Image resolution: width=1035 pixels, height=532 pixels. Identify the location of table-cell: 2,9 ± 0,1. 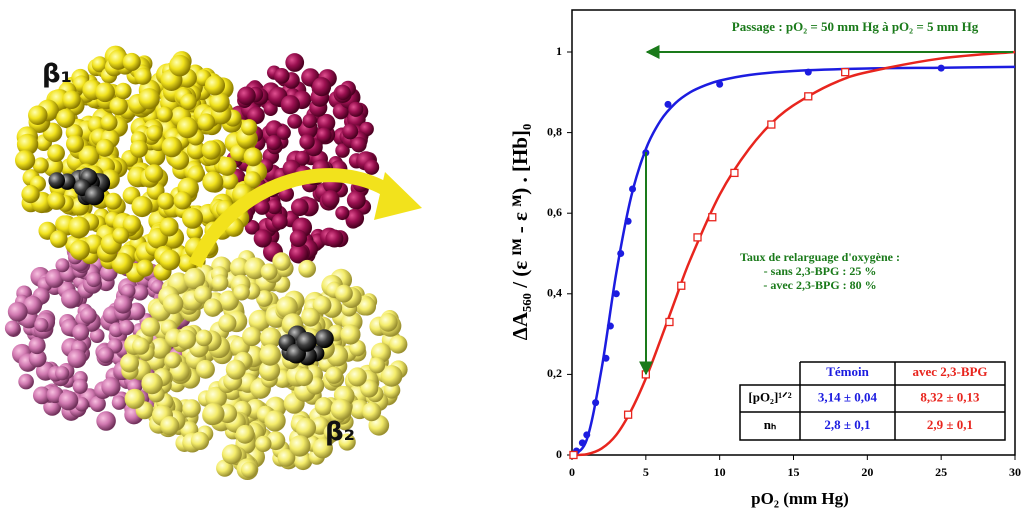
(950, 424).